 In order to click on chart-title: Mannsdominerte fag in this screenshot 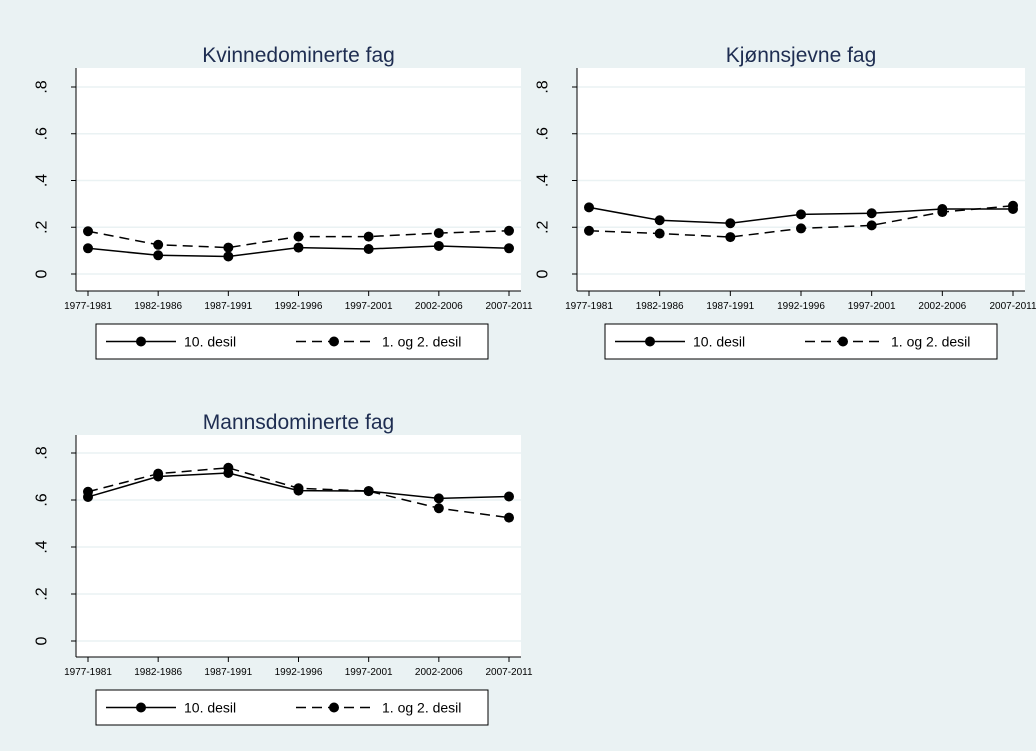, I will do `click(298, 422)`.